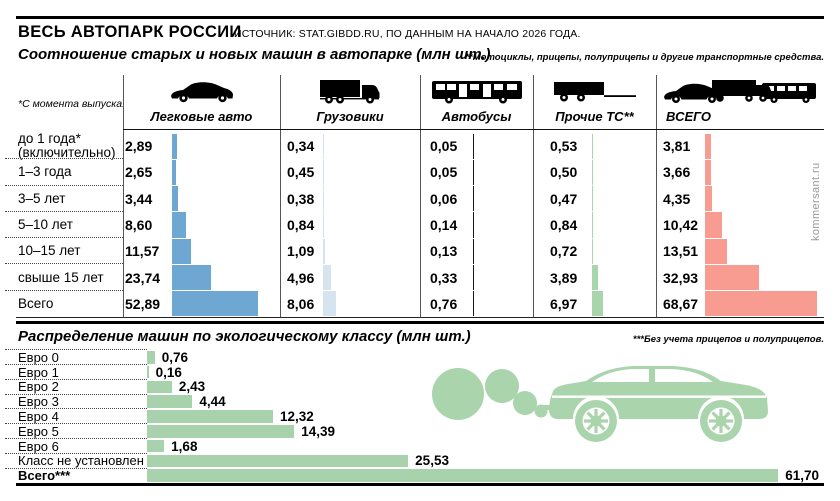 This screenshot has width=840, height=501. What do you see at coordinates (476, 116) in the screenshot?
I see `column-label: Автобусы` at bounding box center [476, 116].